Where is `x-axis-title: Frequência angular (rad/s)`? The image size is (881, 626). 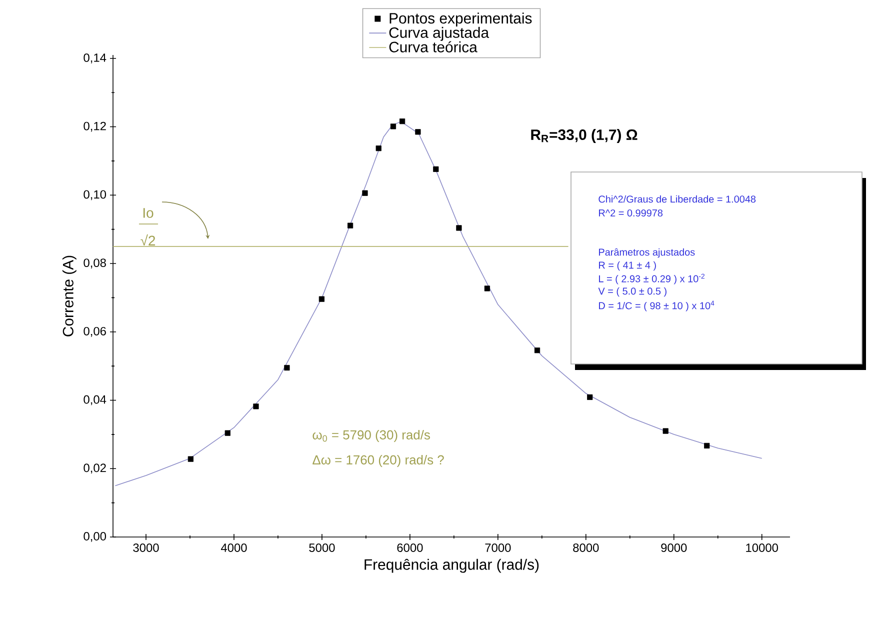
x-axis-title: Frequência angular (rad/s) is located at coordinates (451, 565).